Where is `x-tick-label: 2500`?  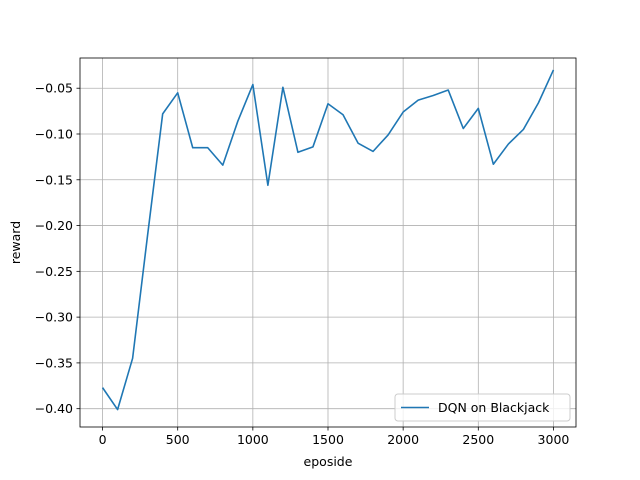 x-tick-label: 2500 is located at coordinates (478, 439).